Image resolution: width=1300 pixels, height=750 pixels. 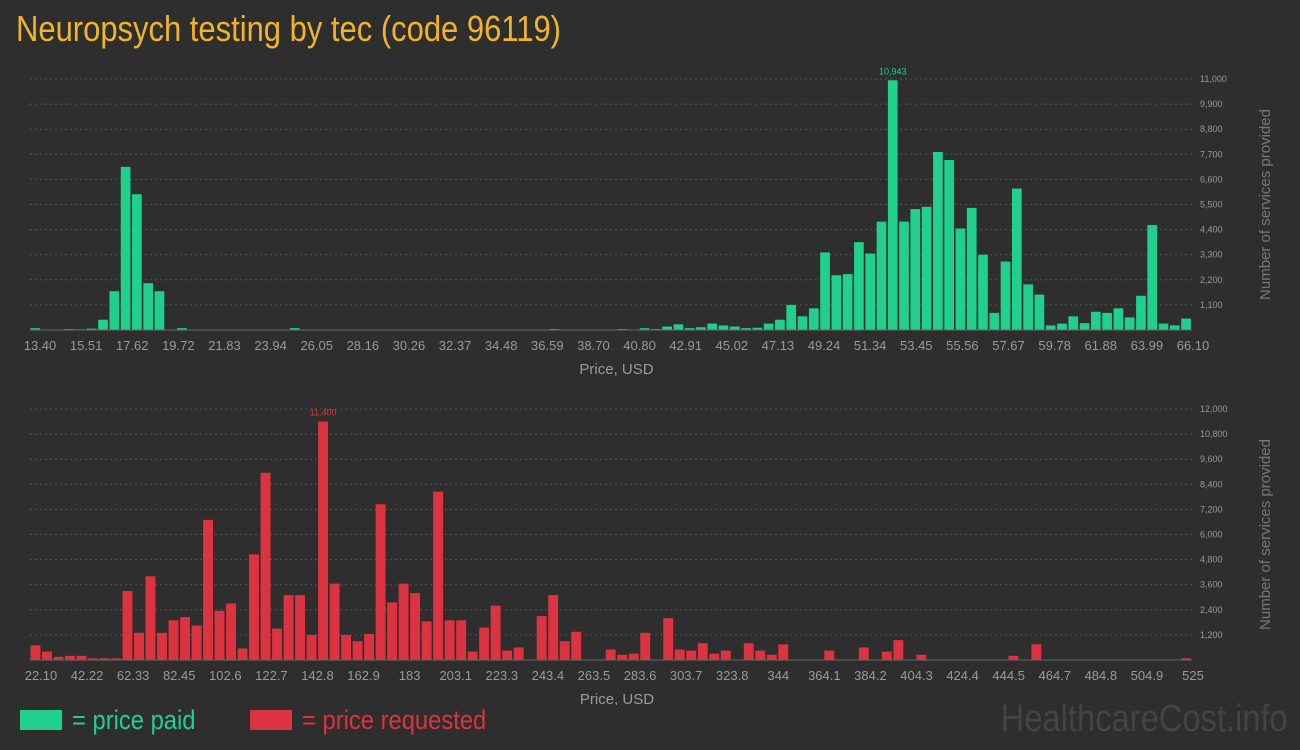 I want to click on requested-y-tick: 10,800, so click(x=1214, y=434).